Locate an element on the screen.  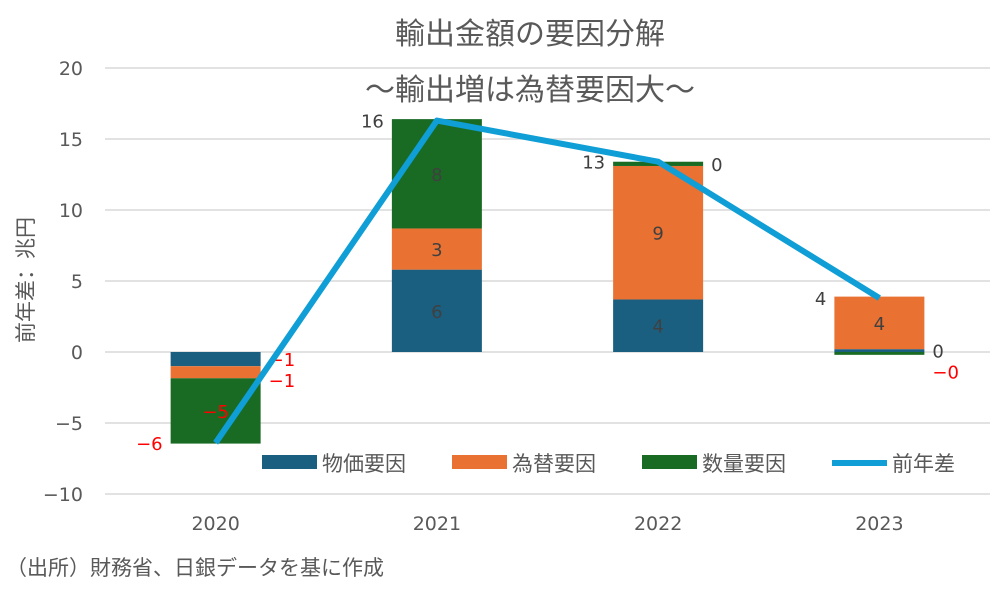
y-tick-label: −5 is located at coordinates (69, 424).